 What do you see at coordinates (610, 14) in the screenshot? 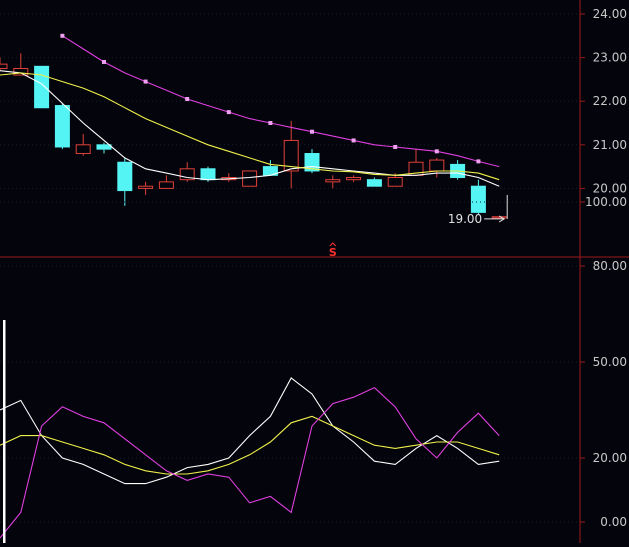
I see `price-tick-label: 24.00` at bounding box center [610, 14].